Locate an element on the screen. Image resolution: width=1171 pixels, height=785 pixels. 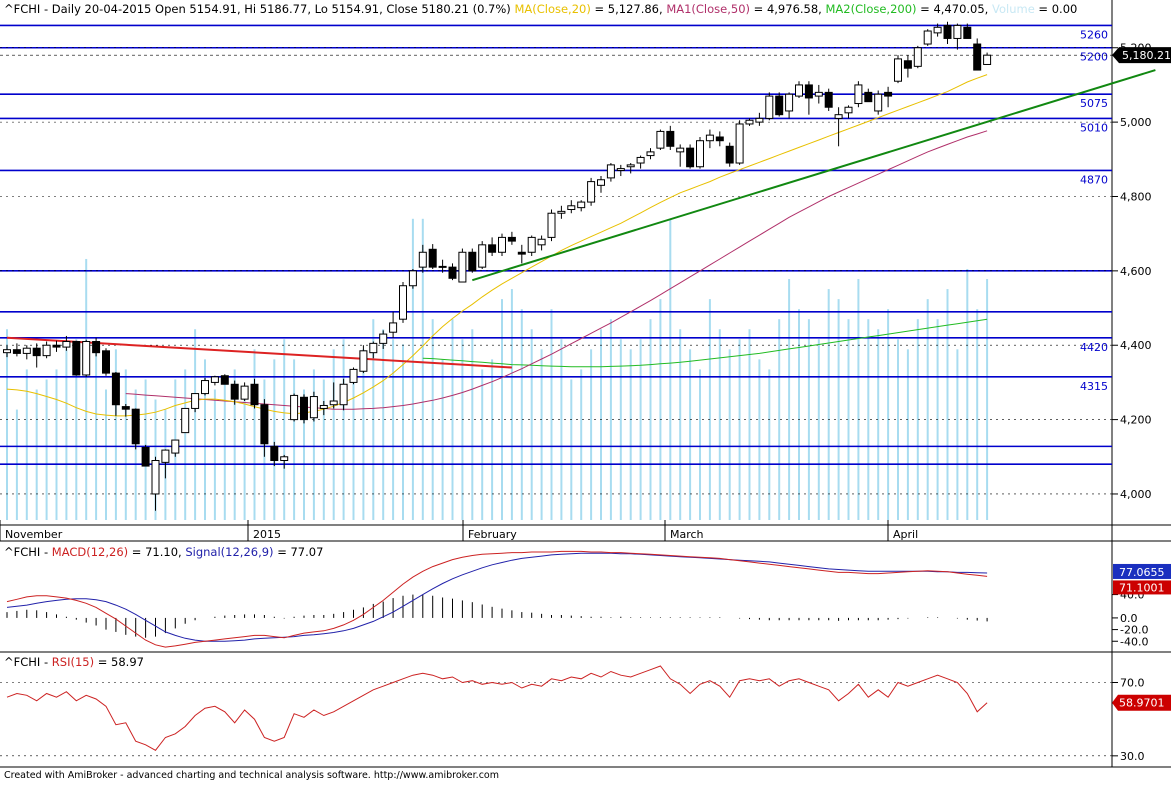
macd-last-flag is located at coordinates (1142, 587).